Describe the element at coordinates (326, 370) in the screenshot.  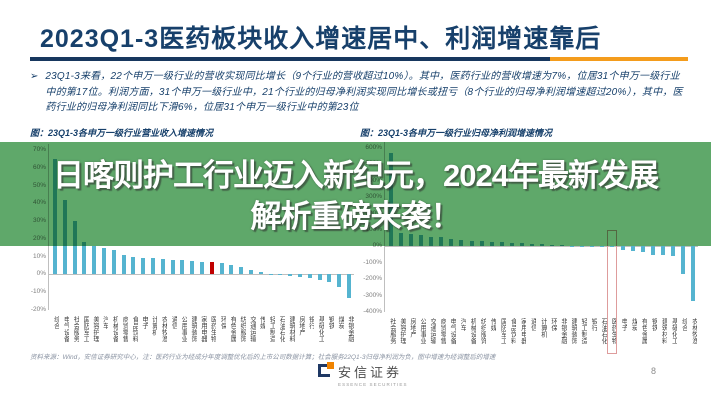
I see `logo-mark-icon` at that location.